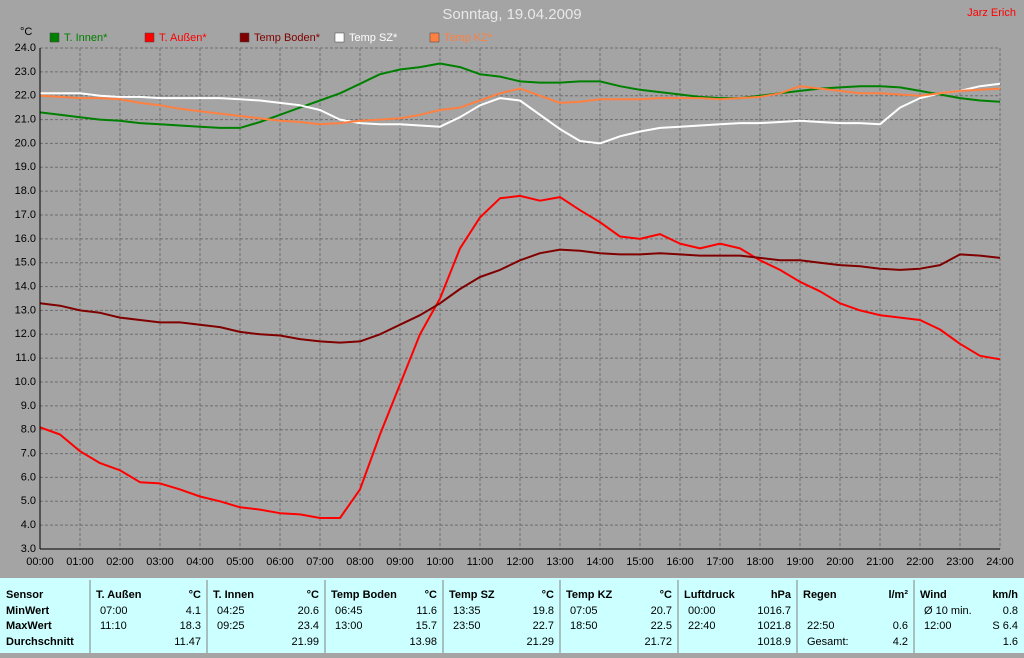  What do you see at coordinates (233, 595) in the screenshot?
I see `group-name: T. Innen` at bounding box center [233, 595].